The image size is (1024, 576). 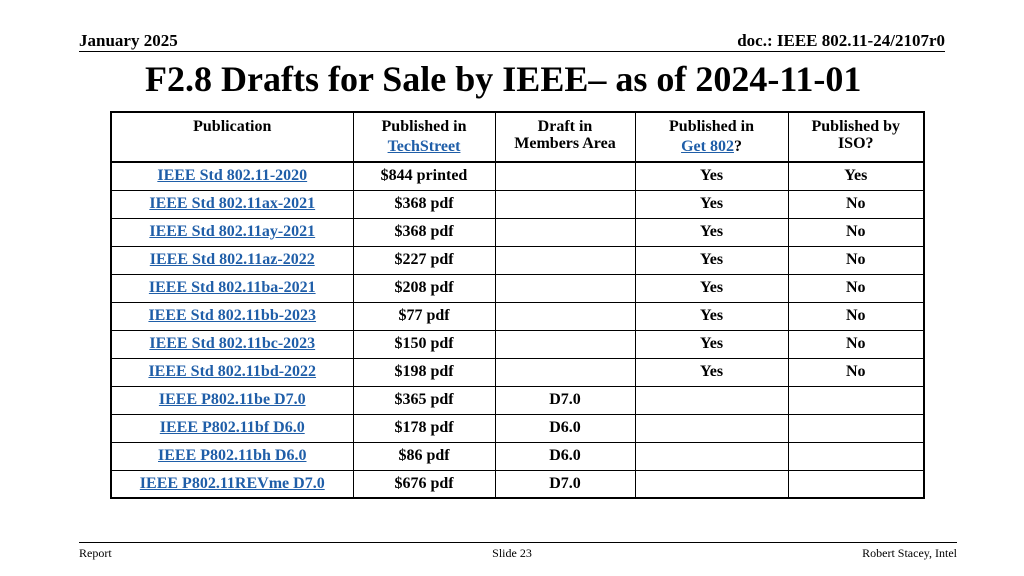 What do you see at coordinates (424, 126) in the screenshot?
I see `header-techstreet-label: Published in` at bounding box center [424, 126].